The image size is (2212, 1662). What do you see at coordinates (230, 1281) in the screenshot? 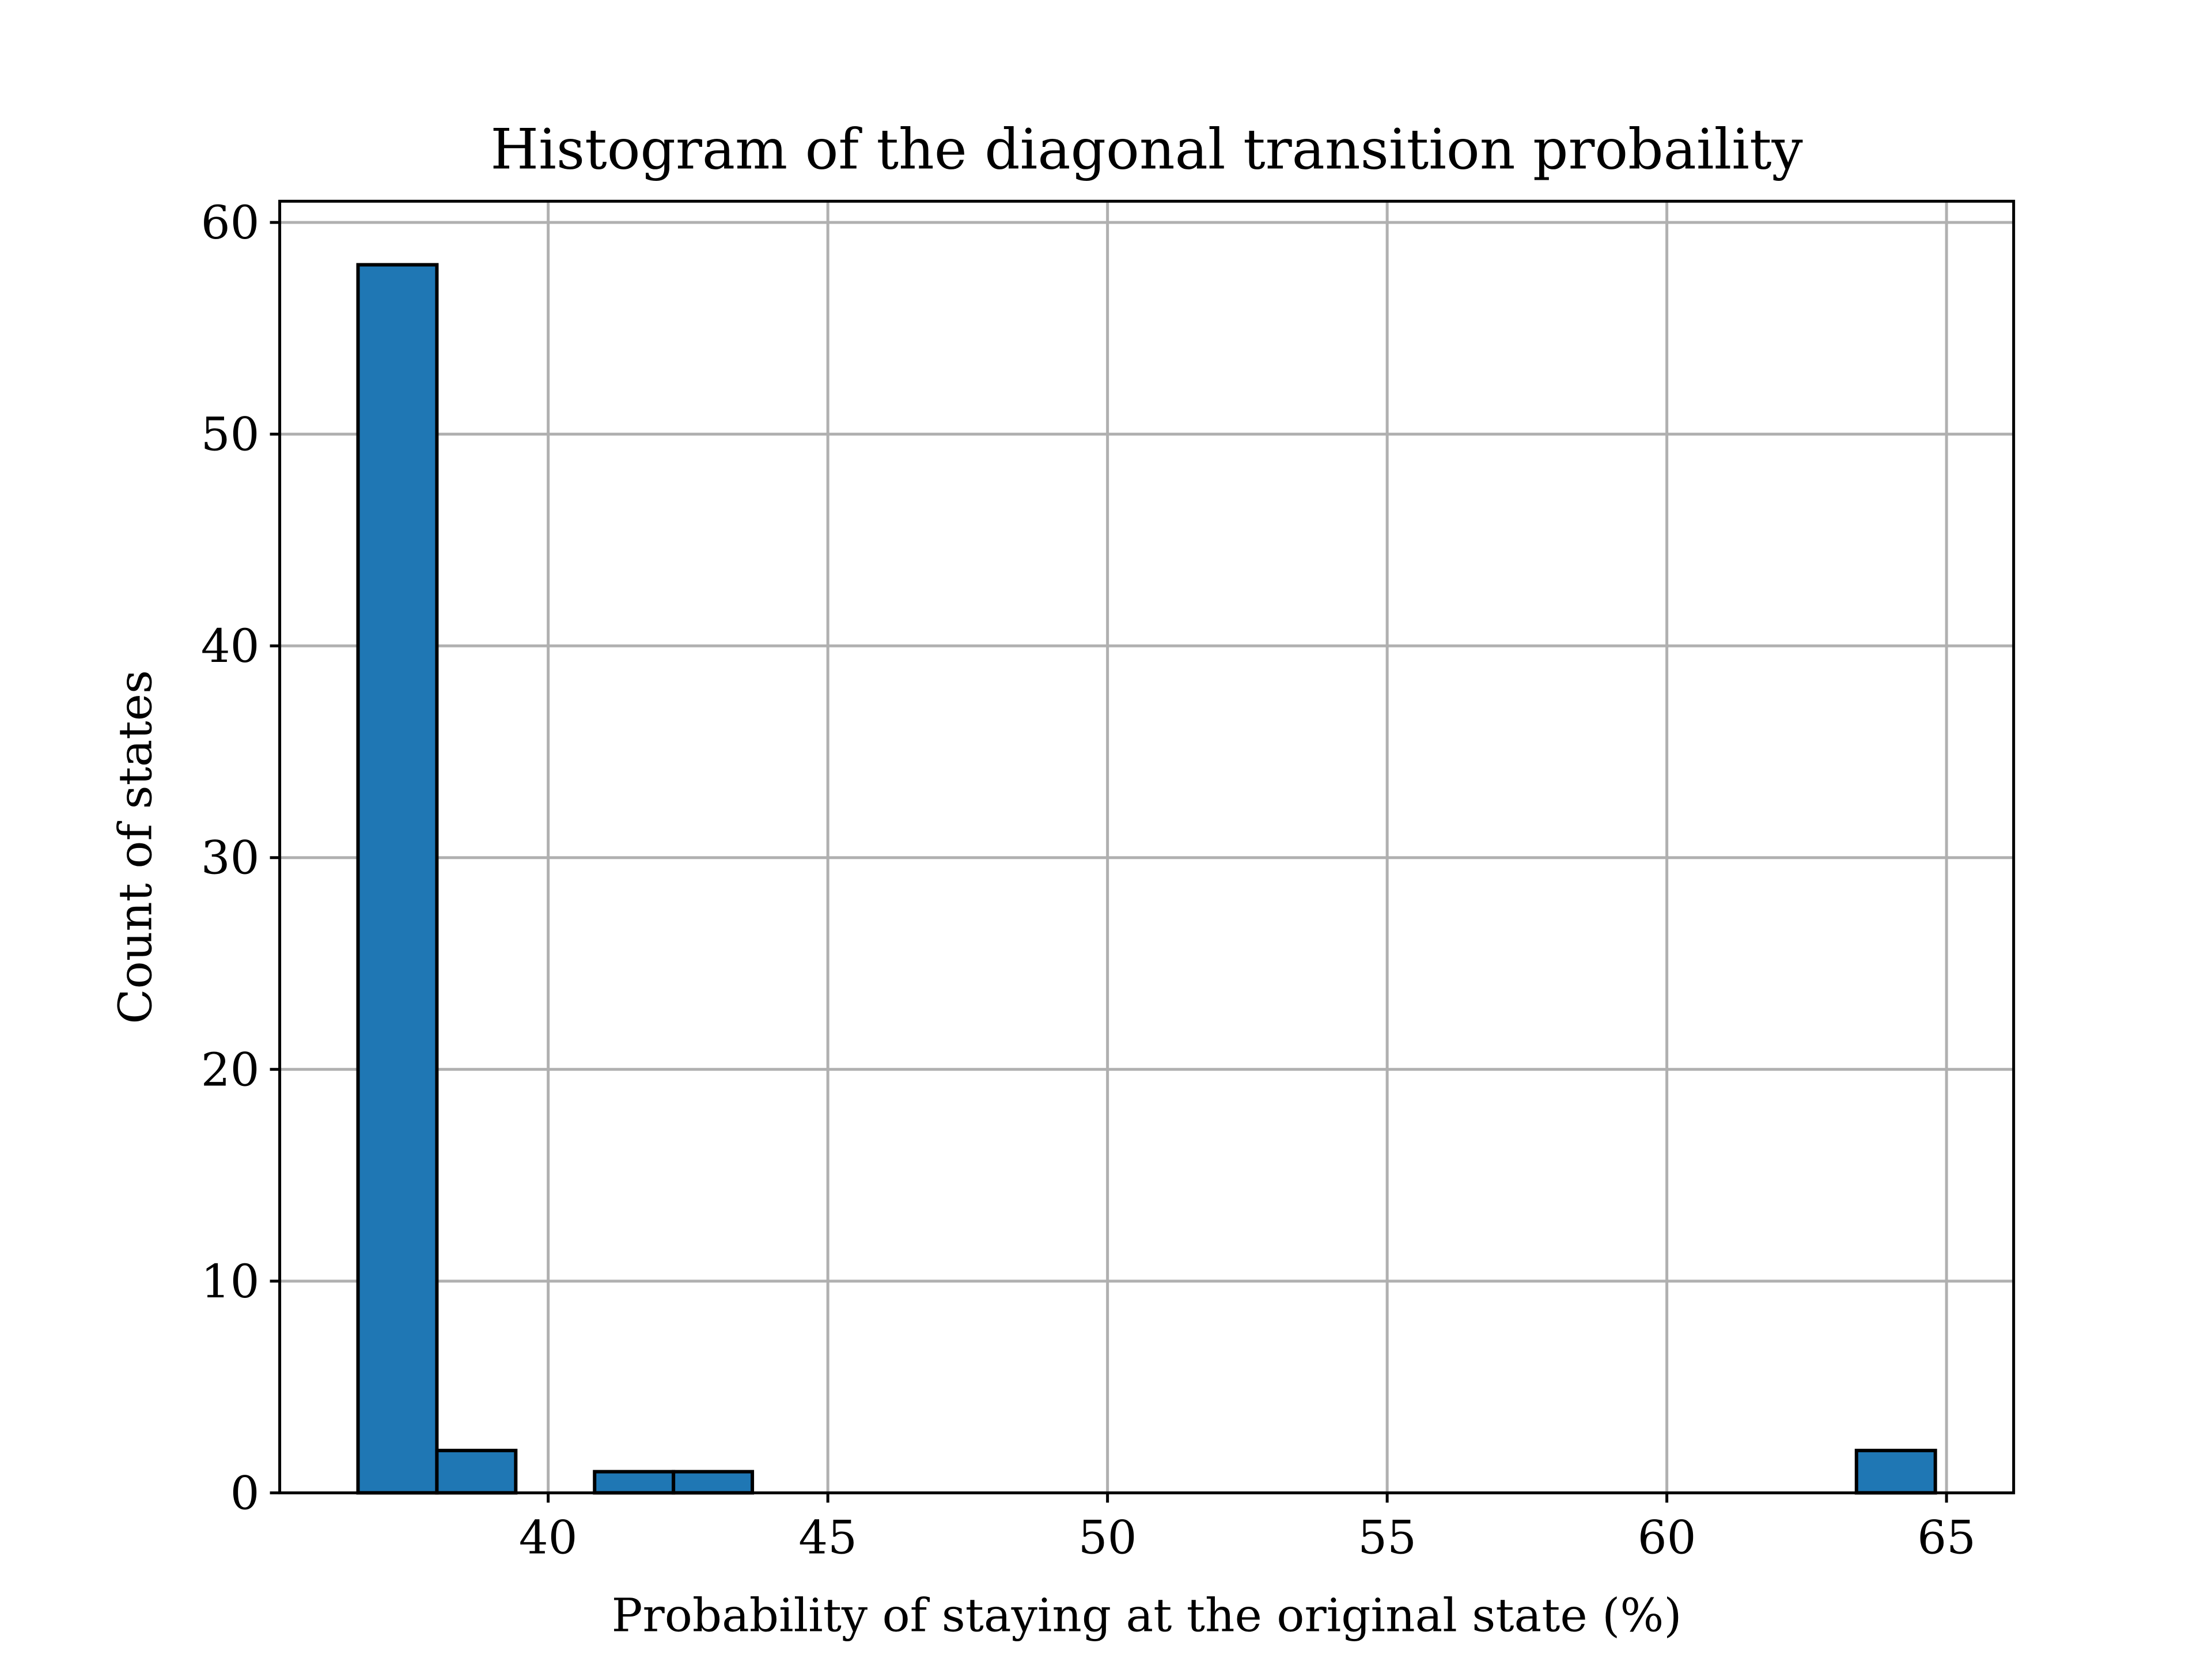
I see `y-tick-label: 10` at bounding box center [230, 1281].